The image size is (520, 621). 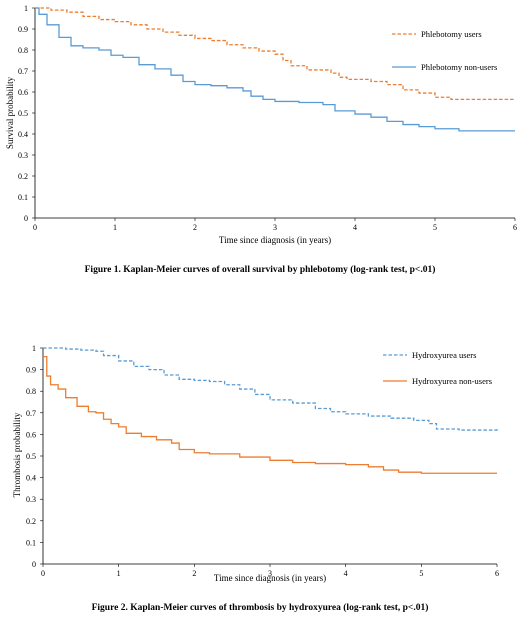 What do you see at coordinates (194, 573) in the screenshot?
I see `chart-2-x-tick-label: 2` at bounding box center [194, 573].